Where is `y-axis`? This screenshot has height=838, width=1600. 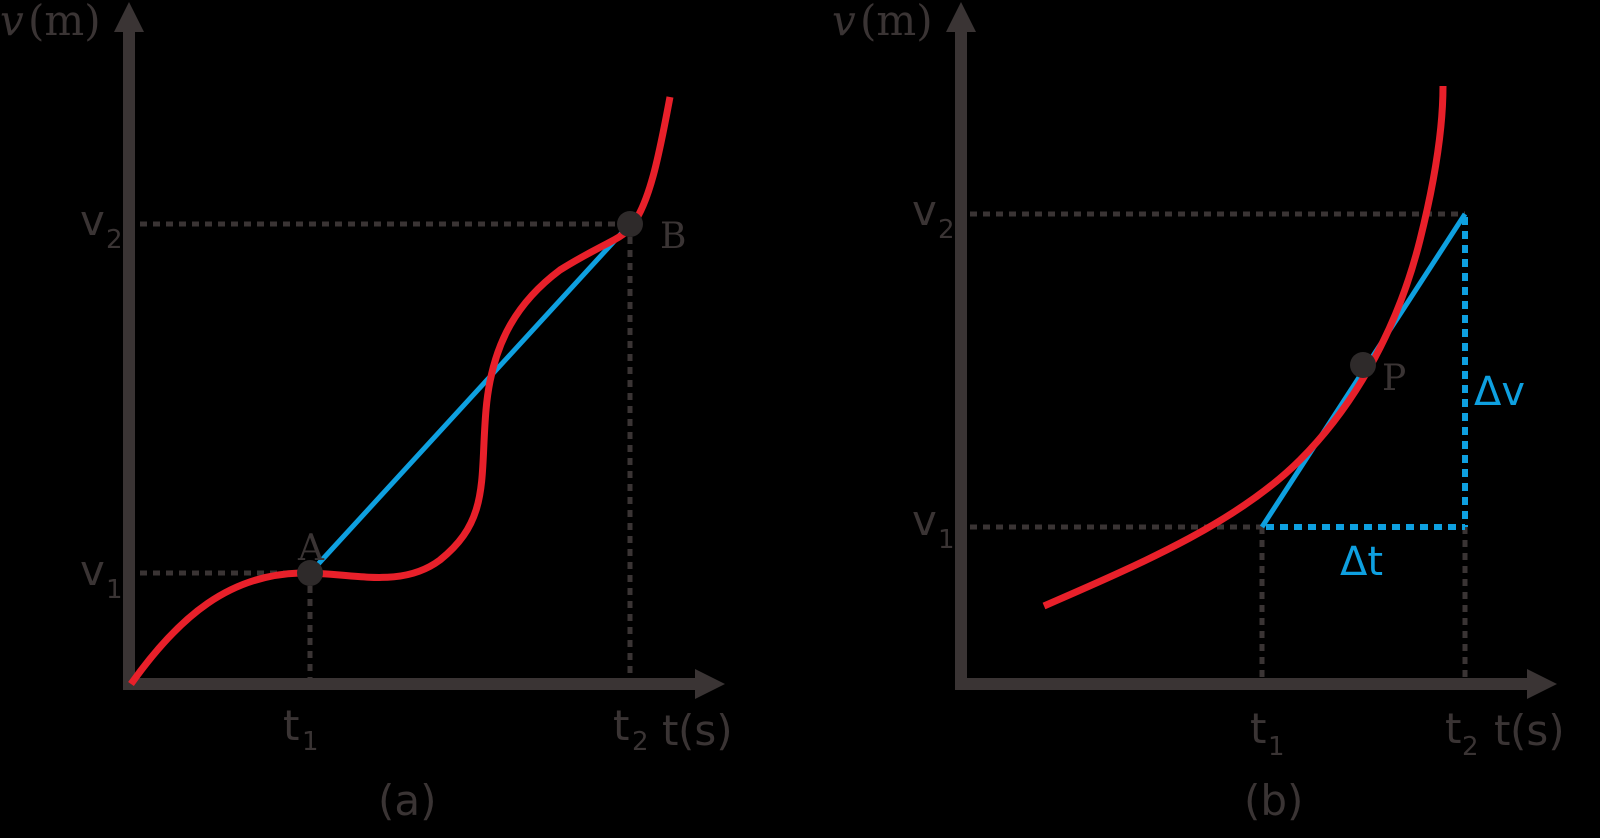
y-axis is located at coordinates (129, 360).